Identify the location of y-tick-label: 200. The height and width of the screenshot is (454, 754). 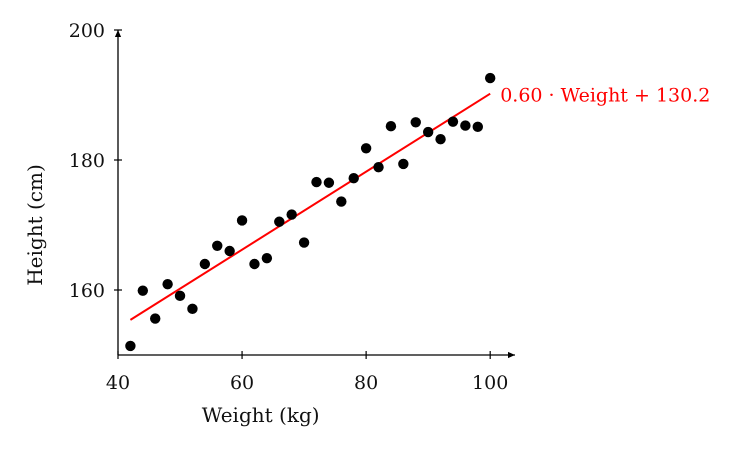
(87, 31).